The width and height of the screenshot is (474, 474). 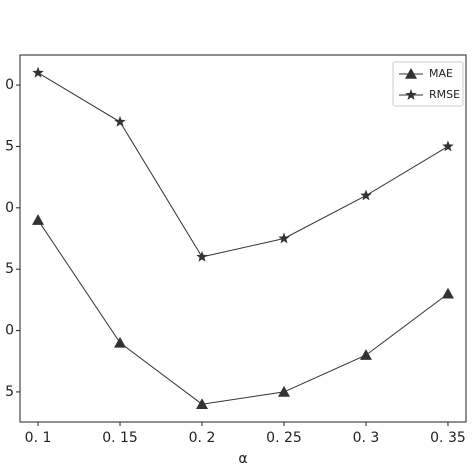 I want to click on x-tick-label: 0. 15, so click(x=120, y=438).